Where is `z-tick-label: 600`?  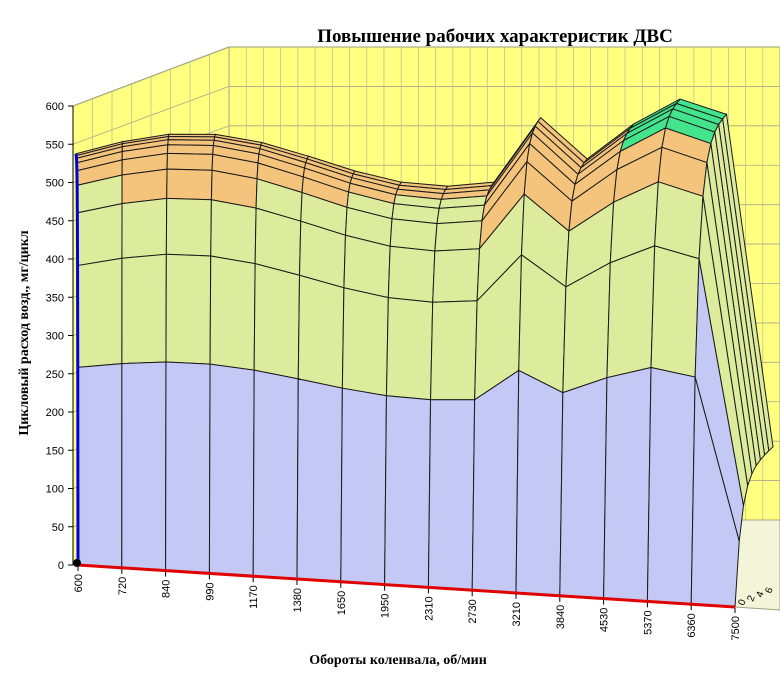
z-tick-label: 600 is located at coordinates (55, 107).